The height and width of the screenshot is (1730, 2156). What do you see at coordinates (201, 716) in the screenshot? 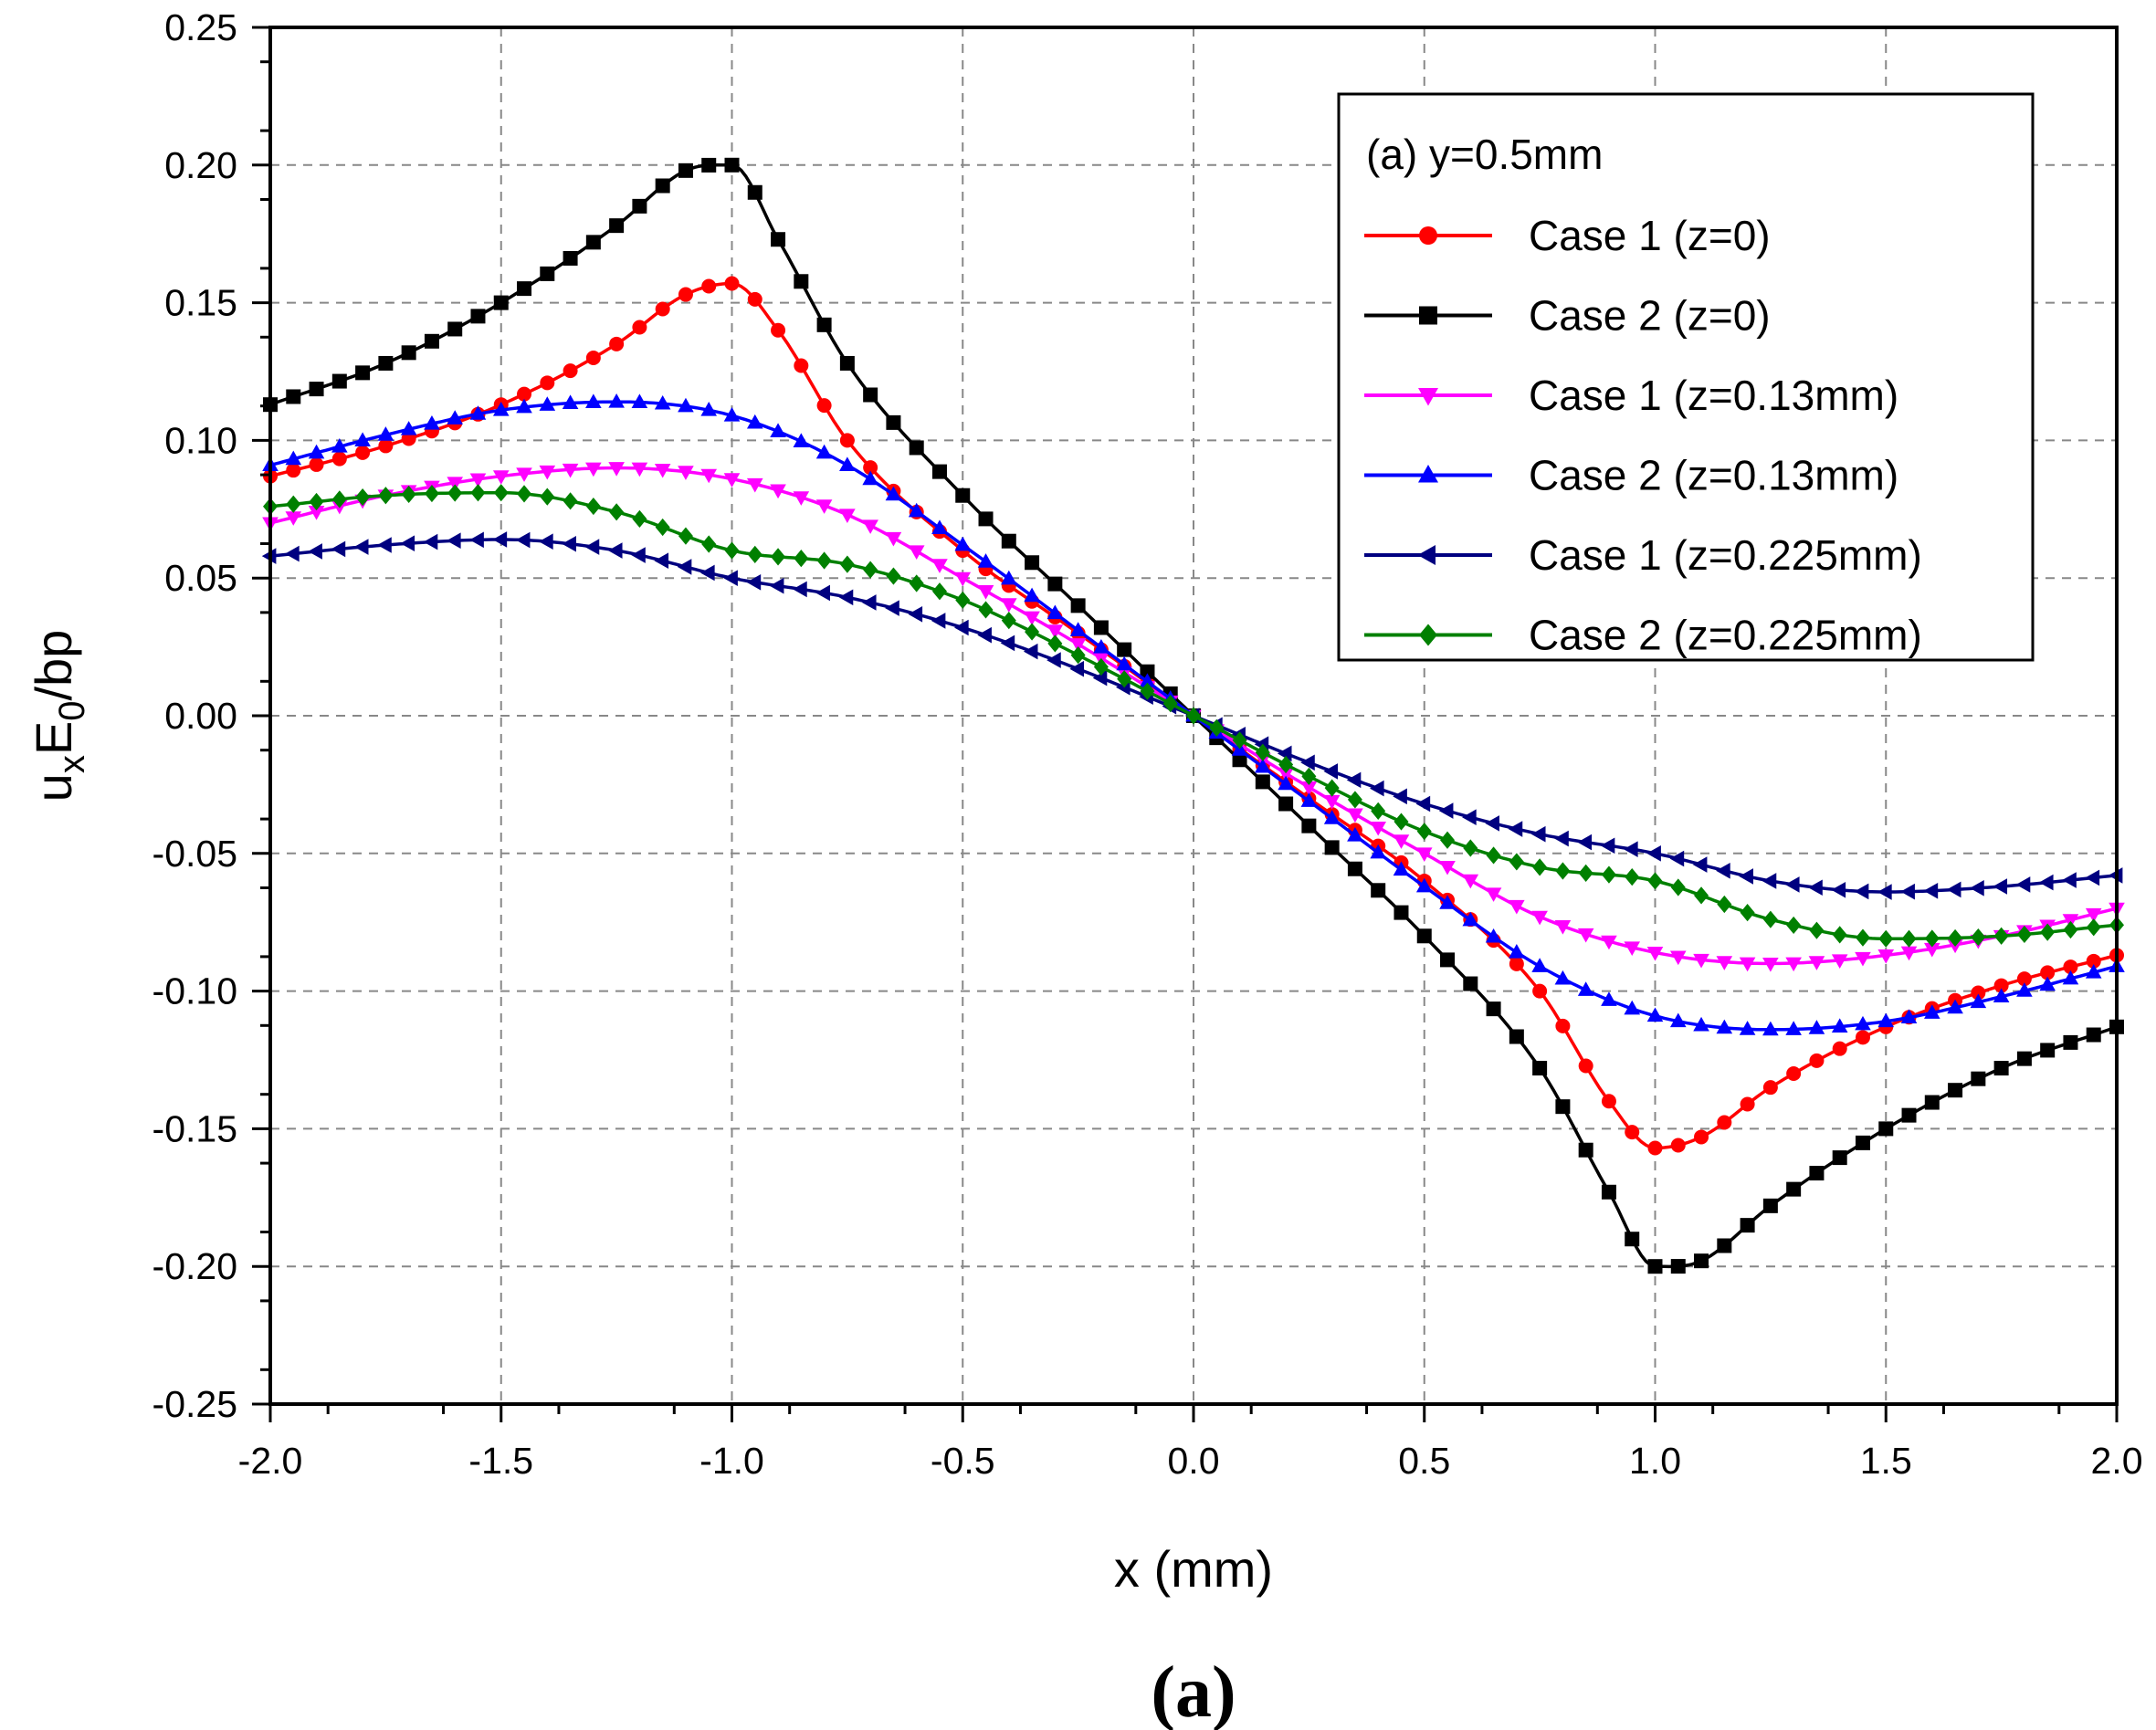
I see `y-tick-label: 0.00` at bounding box center [201, 716].